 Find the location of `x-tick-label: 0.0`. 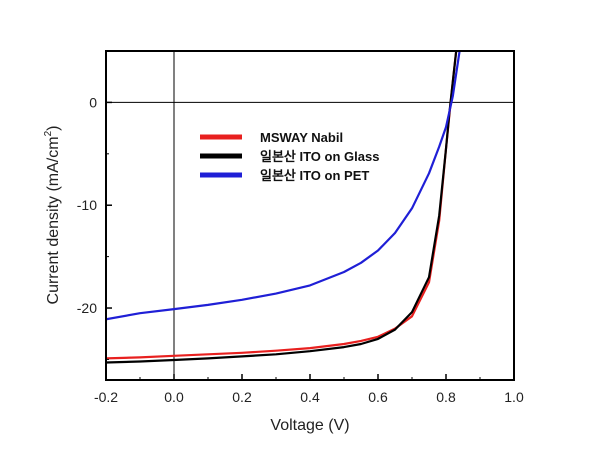

x-tick-label: 0.0 is located at coordinates (174, 397).